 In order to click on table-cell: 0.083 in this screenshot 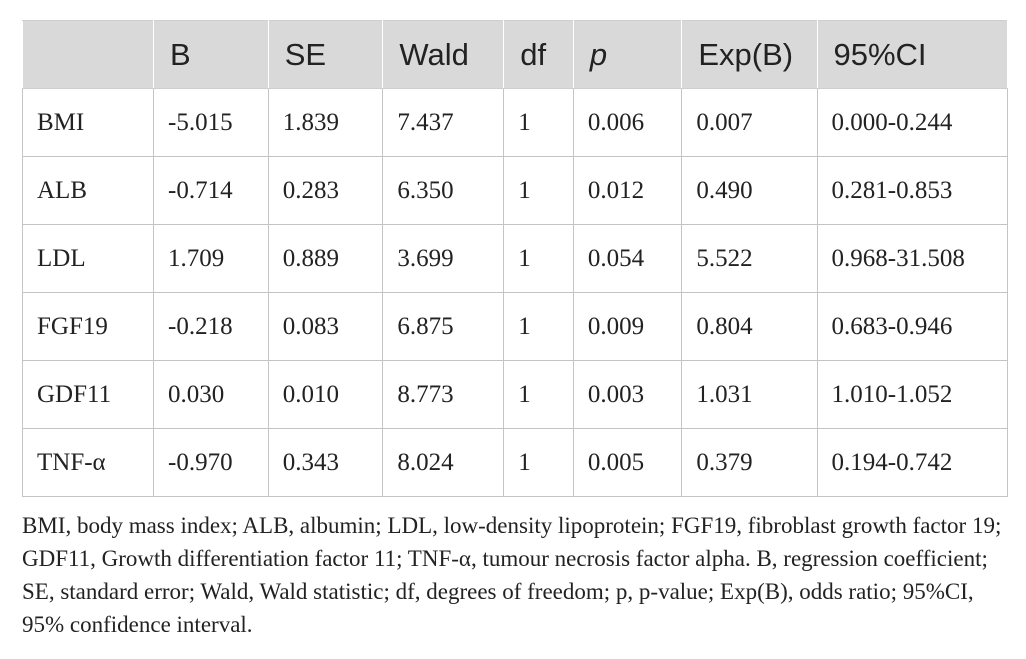, I will do `click(325, 326)`.